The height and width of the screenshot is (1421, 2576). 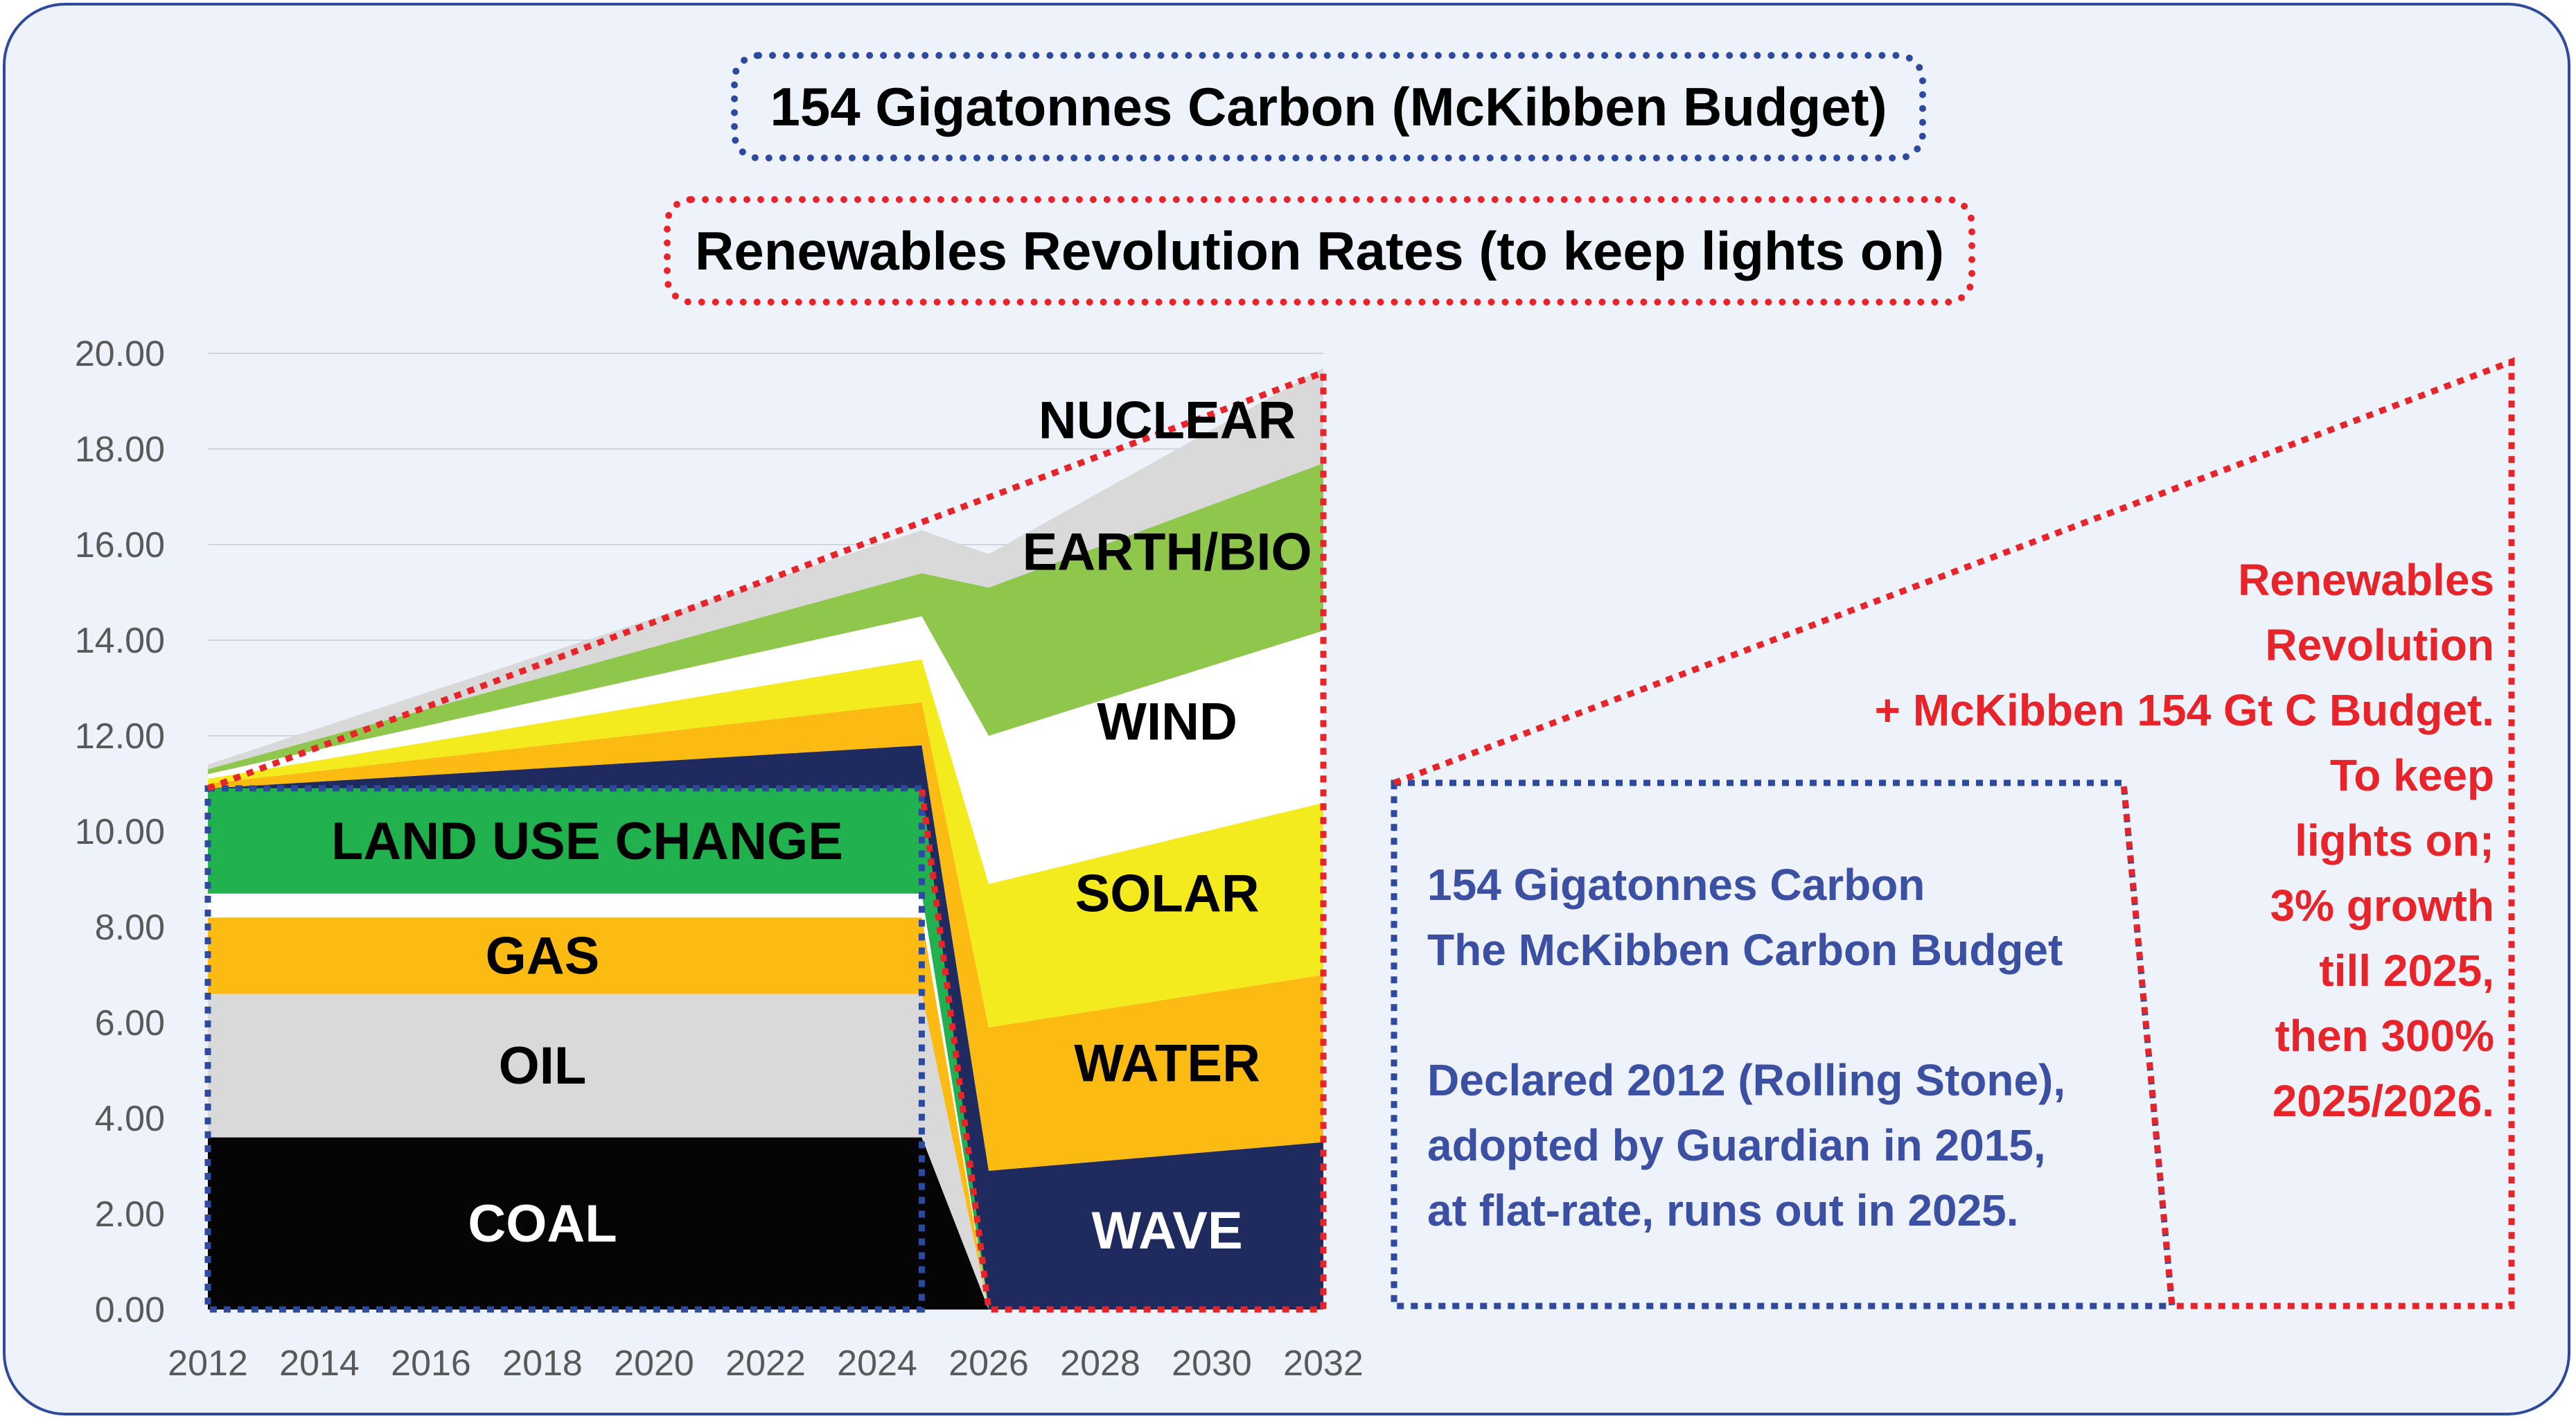 What do you see at coordinates (130, 1119) in the screenshot?
I see `y-tick-label: 4.00` at bounding box center [130, 1119].